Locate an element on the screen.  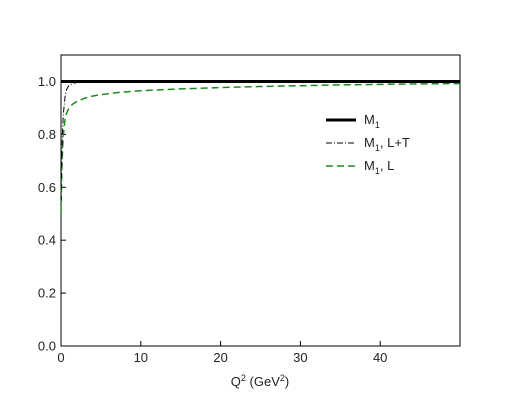
legend-label-m1-lt-main: M is located at coordinates (369, 142).